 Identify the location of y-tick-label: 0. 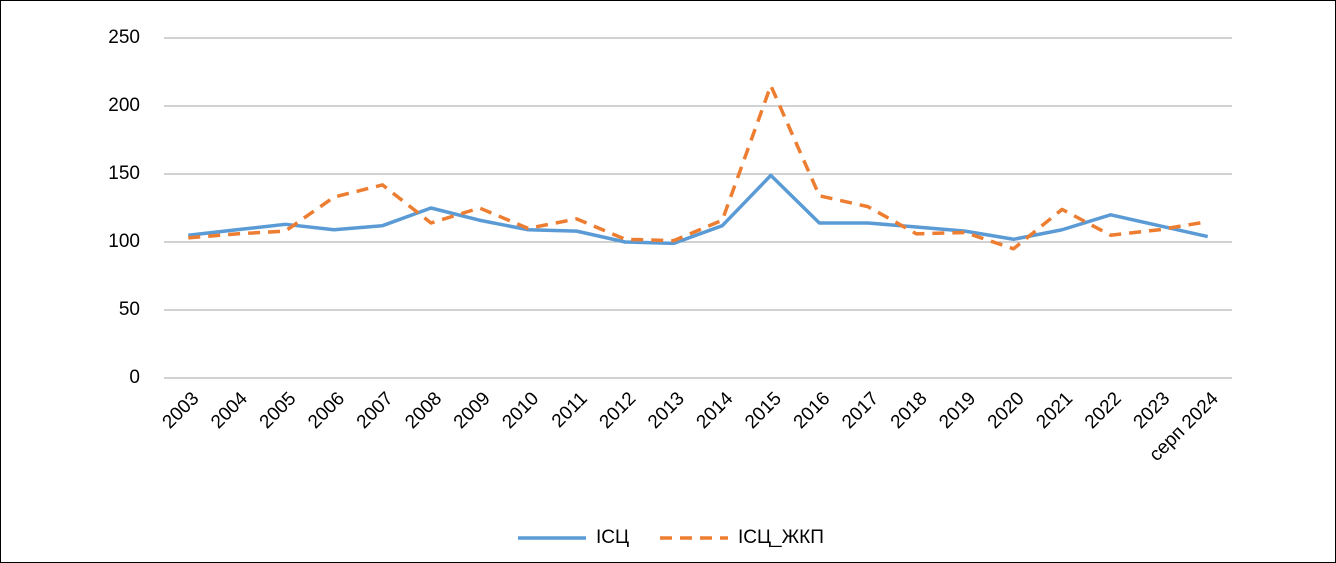
(134, 377).